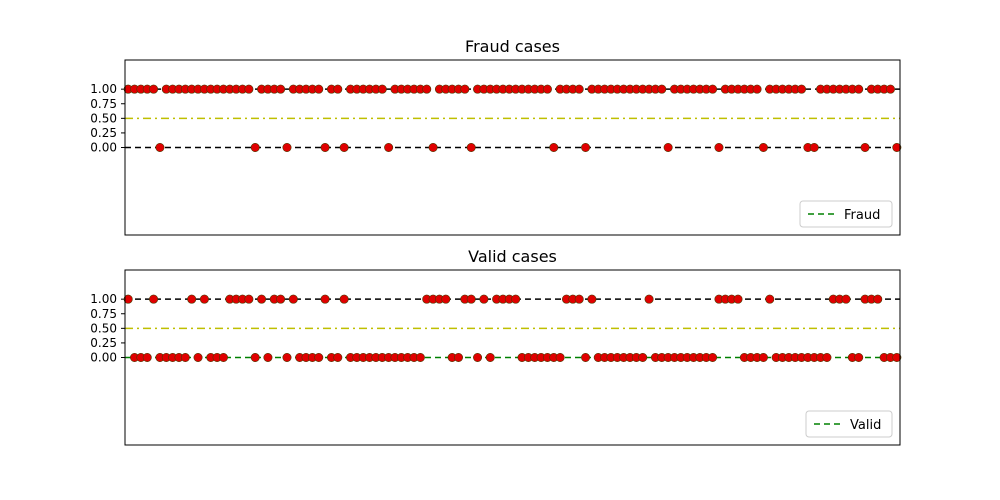 Image resolution: width=1000 pixels, height=500 pixels. I want to click on legend: Fraud, so click(846, 214).